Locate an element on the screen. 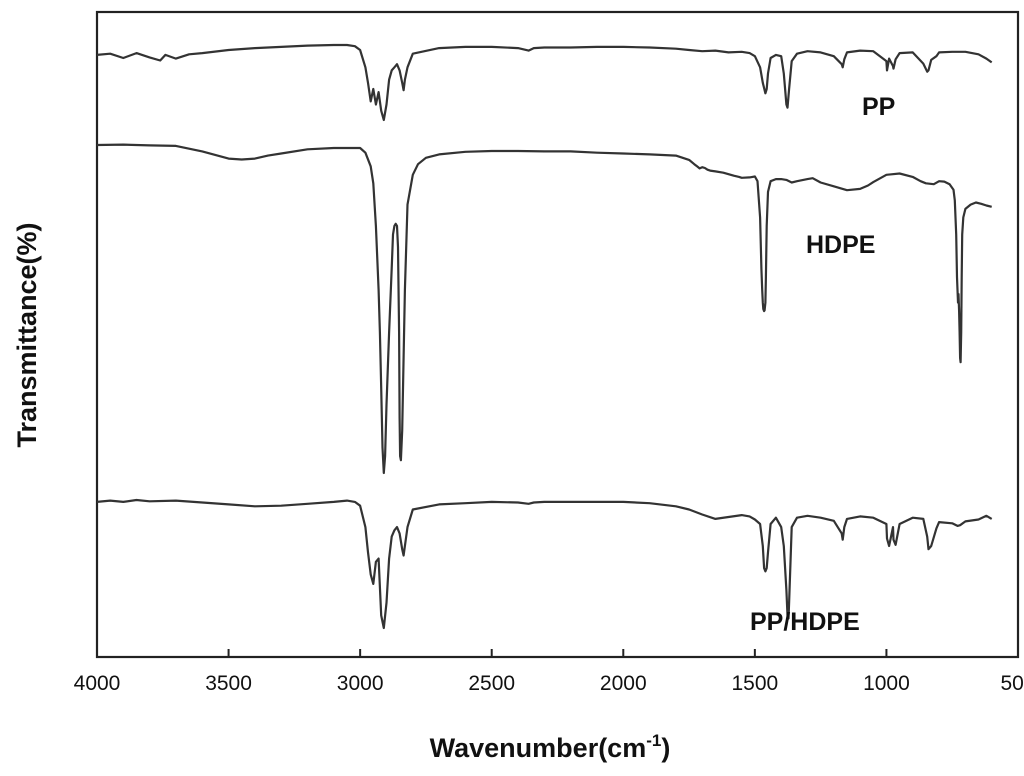  x-axis-title-superscript: -1 is located at coordinates (653, 740).